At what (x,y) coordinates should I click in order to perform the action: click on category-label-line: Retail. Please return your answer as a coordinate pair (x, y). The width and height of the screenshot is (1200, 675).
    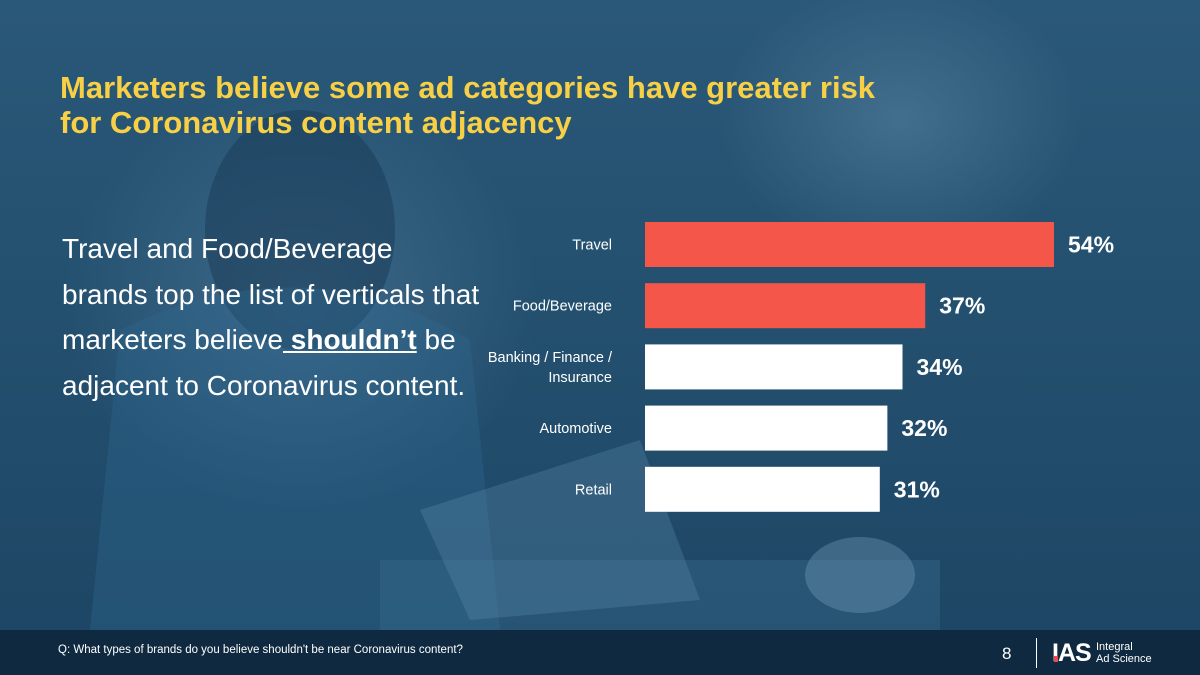
    Looking at the image, I should click on (593, 490).